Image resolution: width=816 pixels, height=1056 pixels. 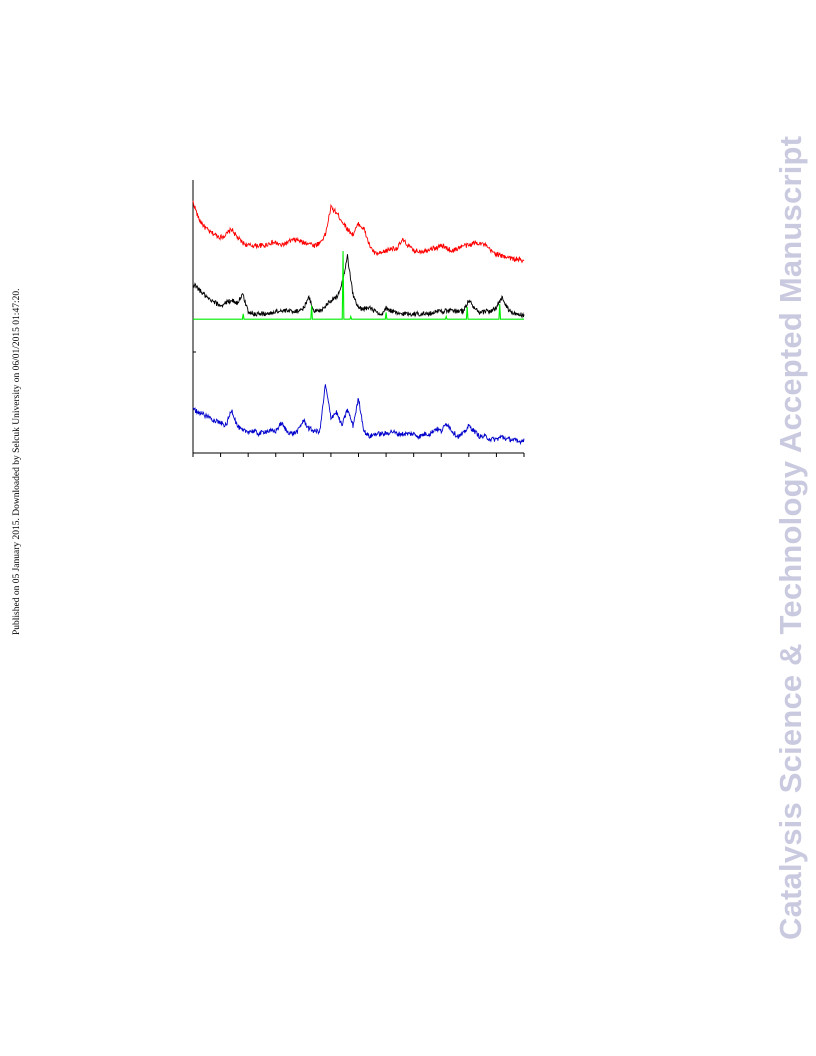 I want to click on series-4-line, so click(x=358, y=415).